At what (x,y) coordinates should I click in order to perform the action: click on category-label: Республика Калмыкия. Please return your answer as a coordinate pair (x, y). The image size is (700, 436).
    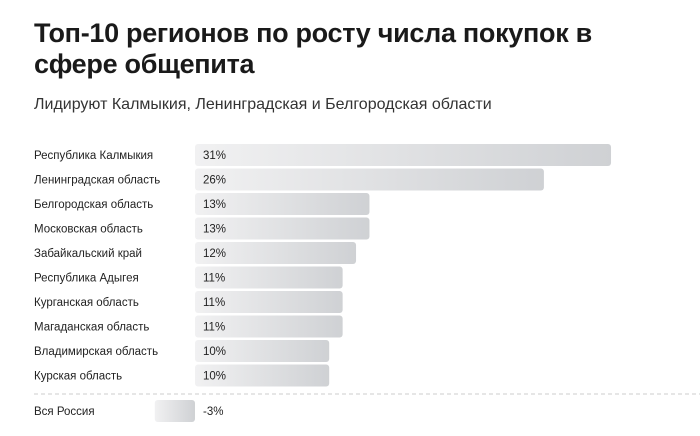
    Looking at the image, I should click on (93, 156).